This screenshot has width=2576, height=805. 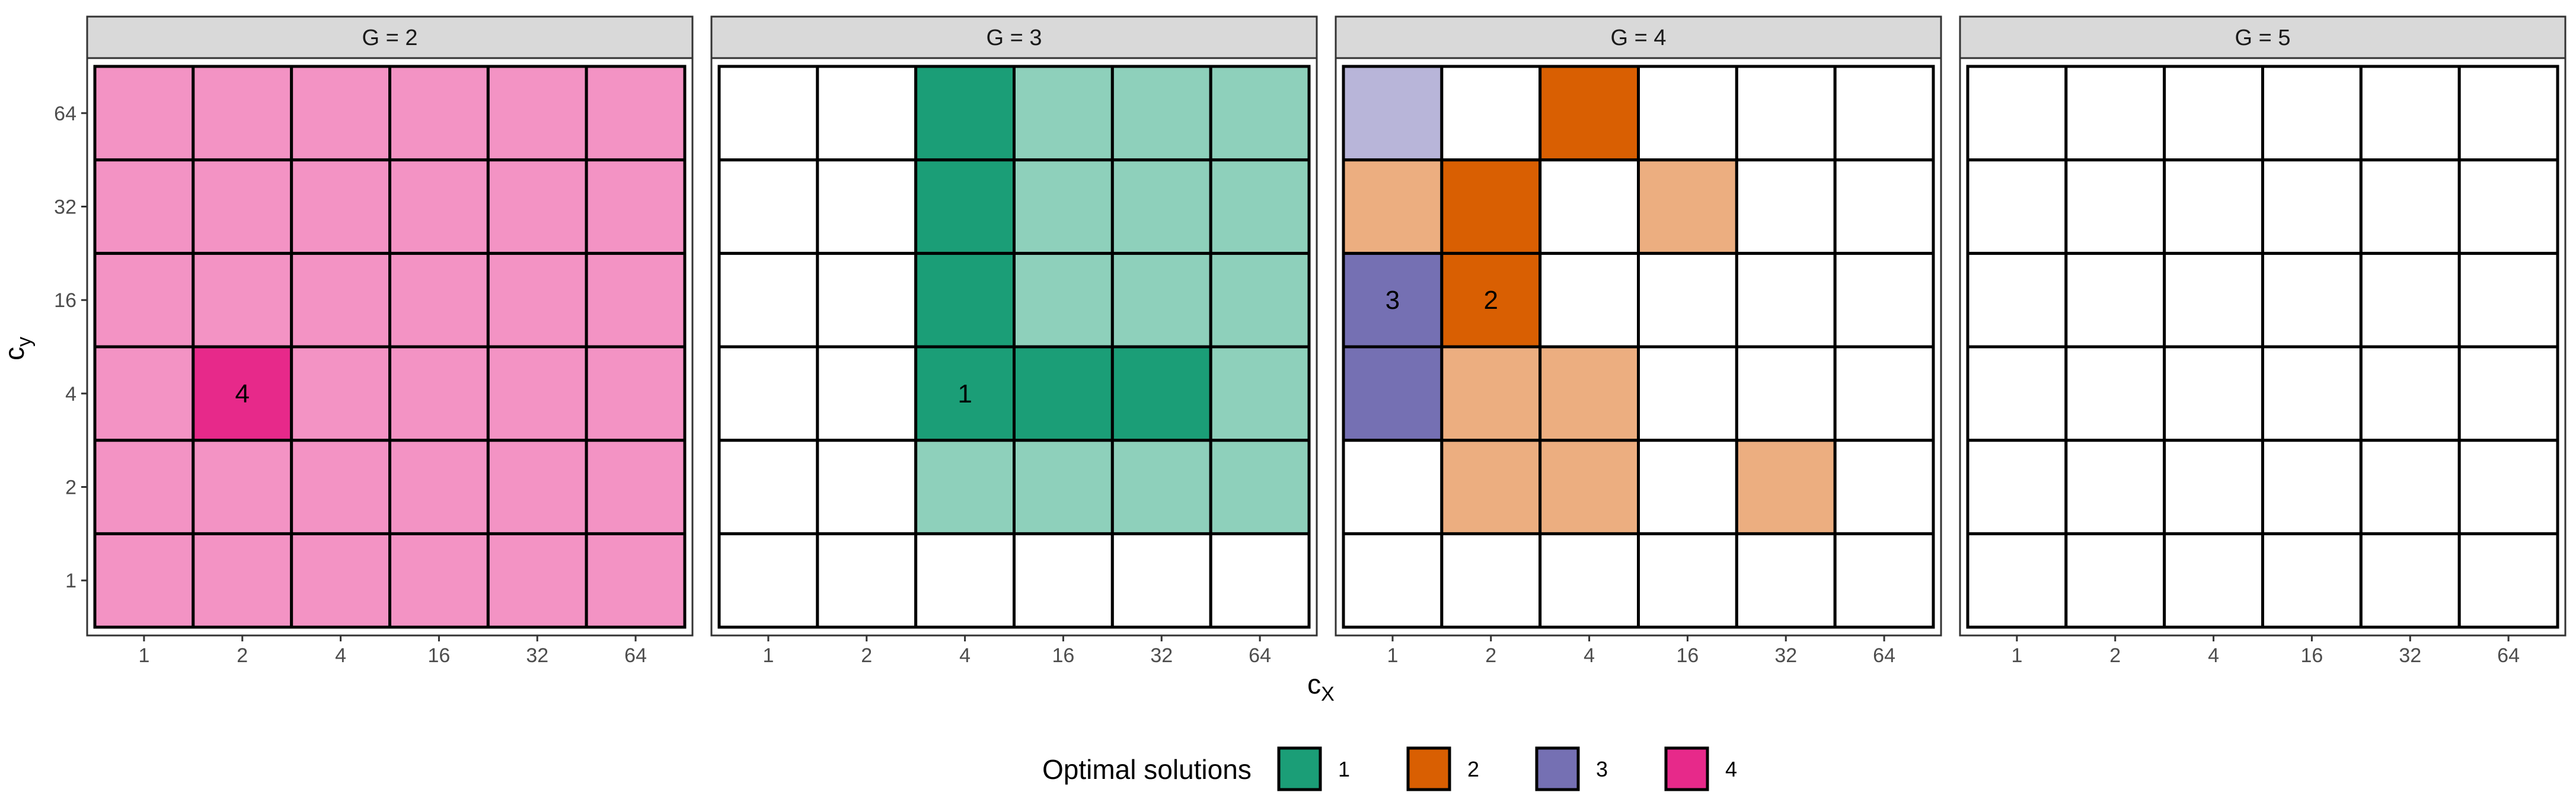 What do you see at coordinates (1491, 300) in the screenshot?
I see `cell-label: 2` at bounding box center [1491, 300].